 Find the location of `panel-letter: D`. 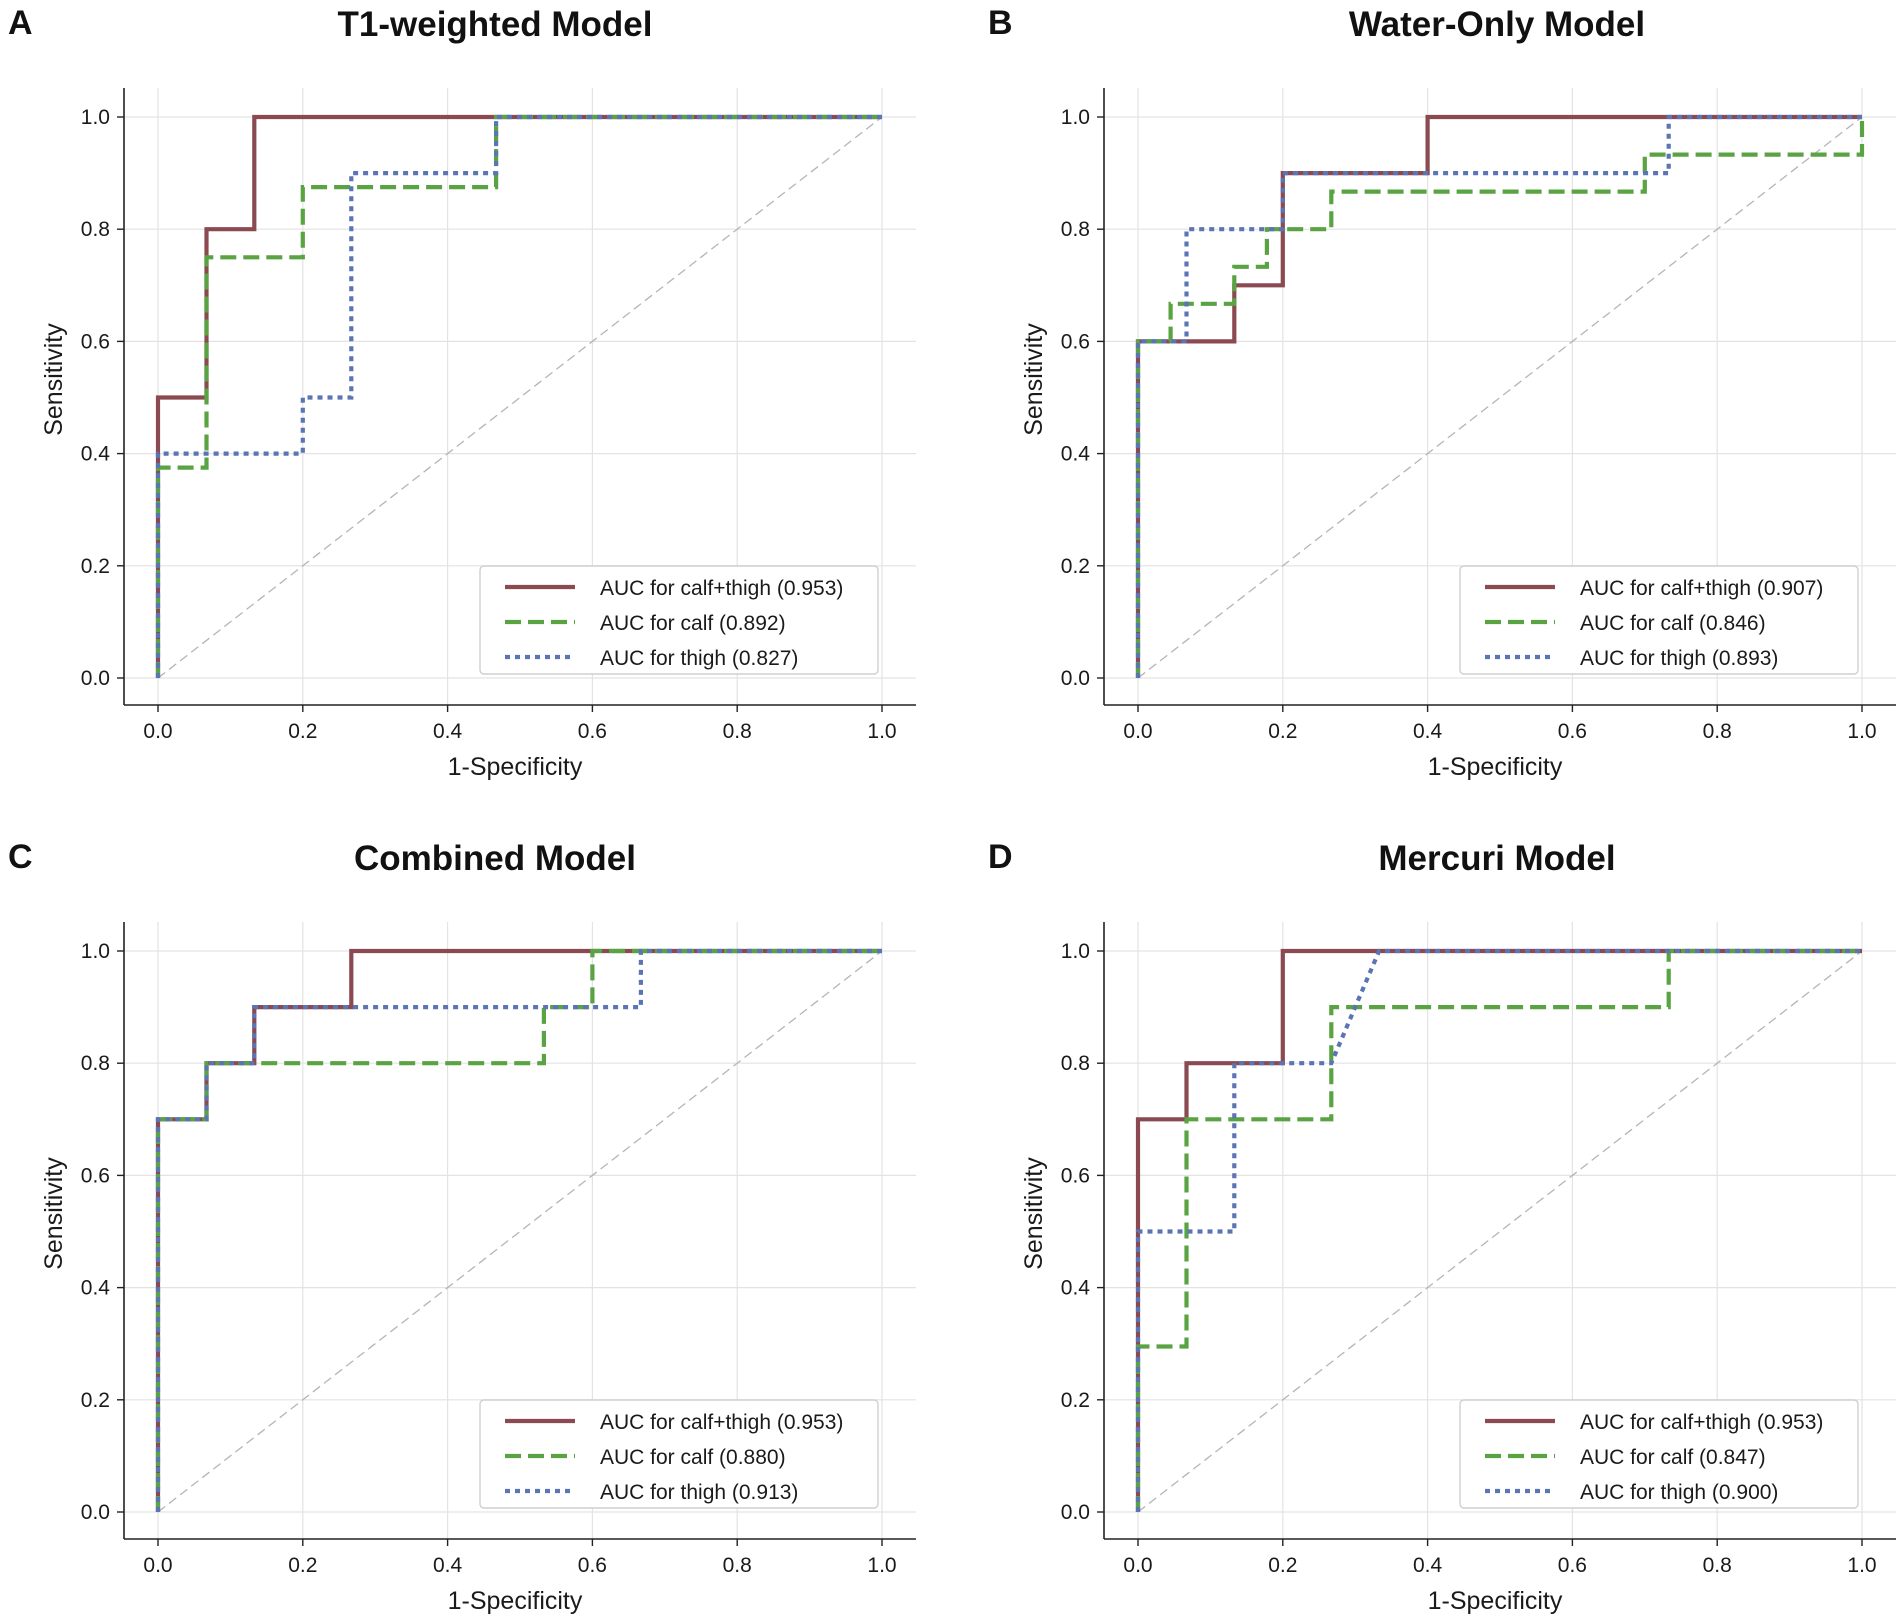

panel-letter: D is located at coordinates (1000, 857).